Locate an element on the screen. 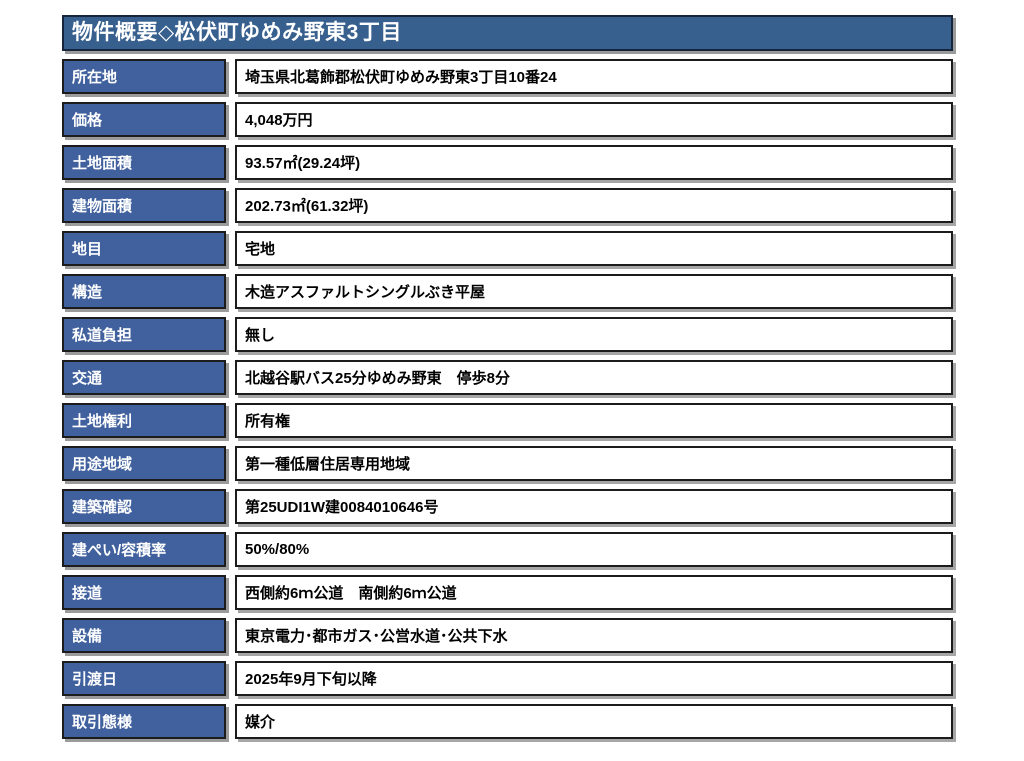  row-label-land-area: 土地面積 is located at coordinates (144, 162).